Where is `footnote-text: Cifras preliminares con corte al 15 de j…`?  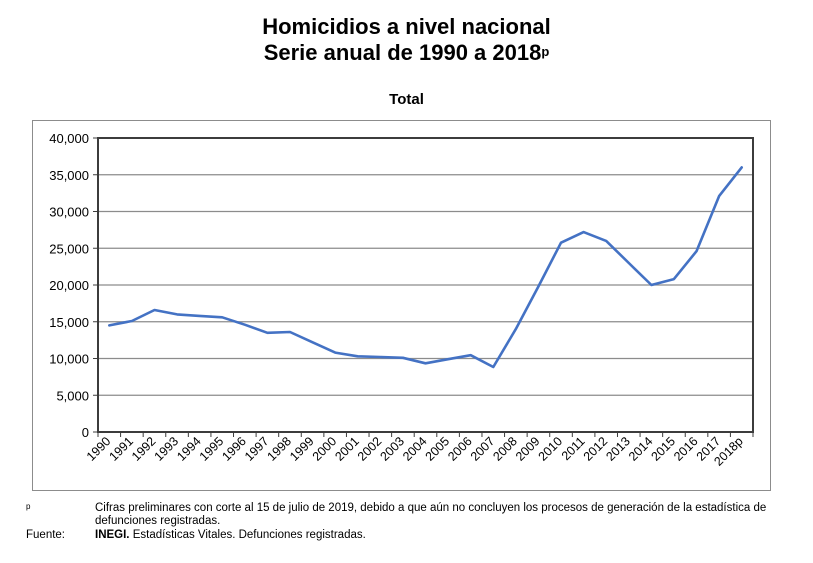
footnote-text: Cifras preliminares con corte al 15 de j… is located at coordinates (431, 514).